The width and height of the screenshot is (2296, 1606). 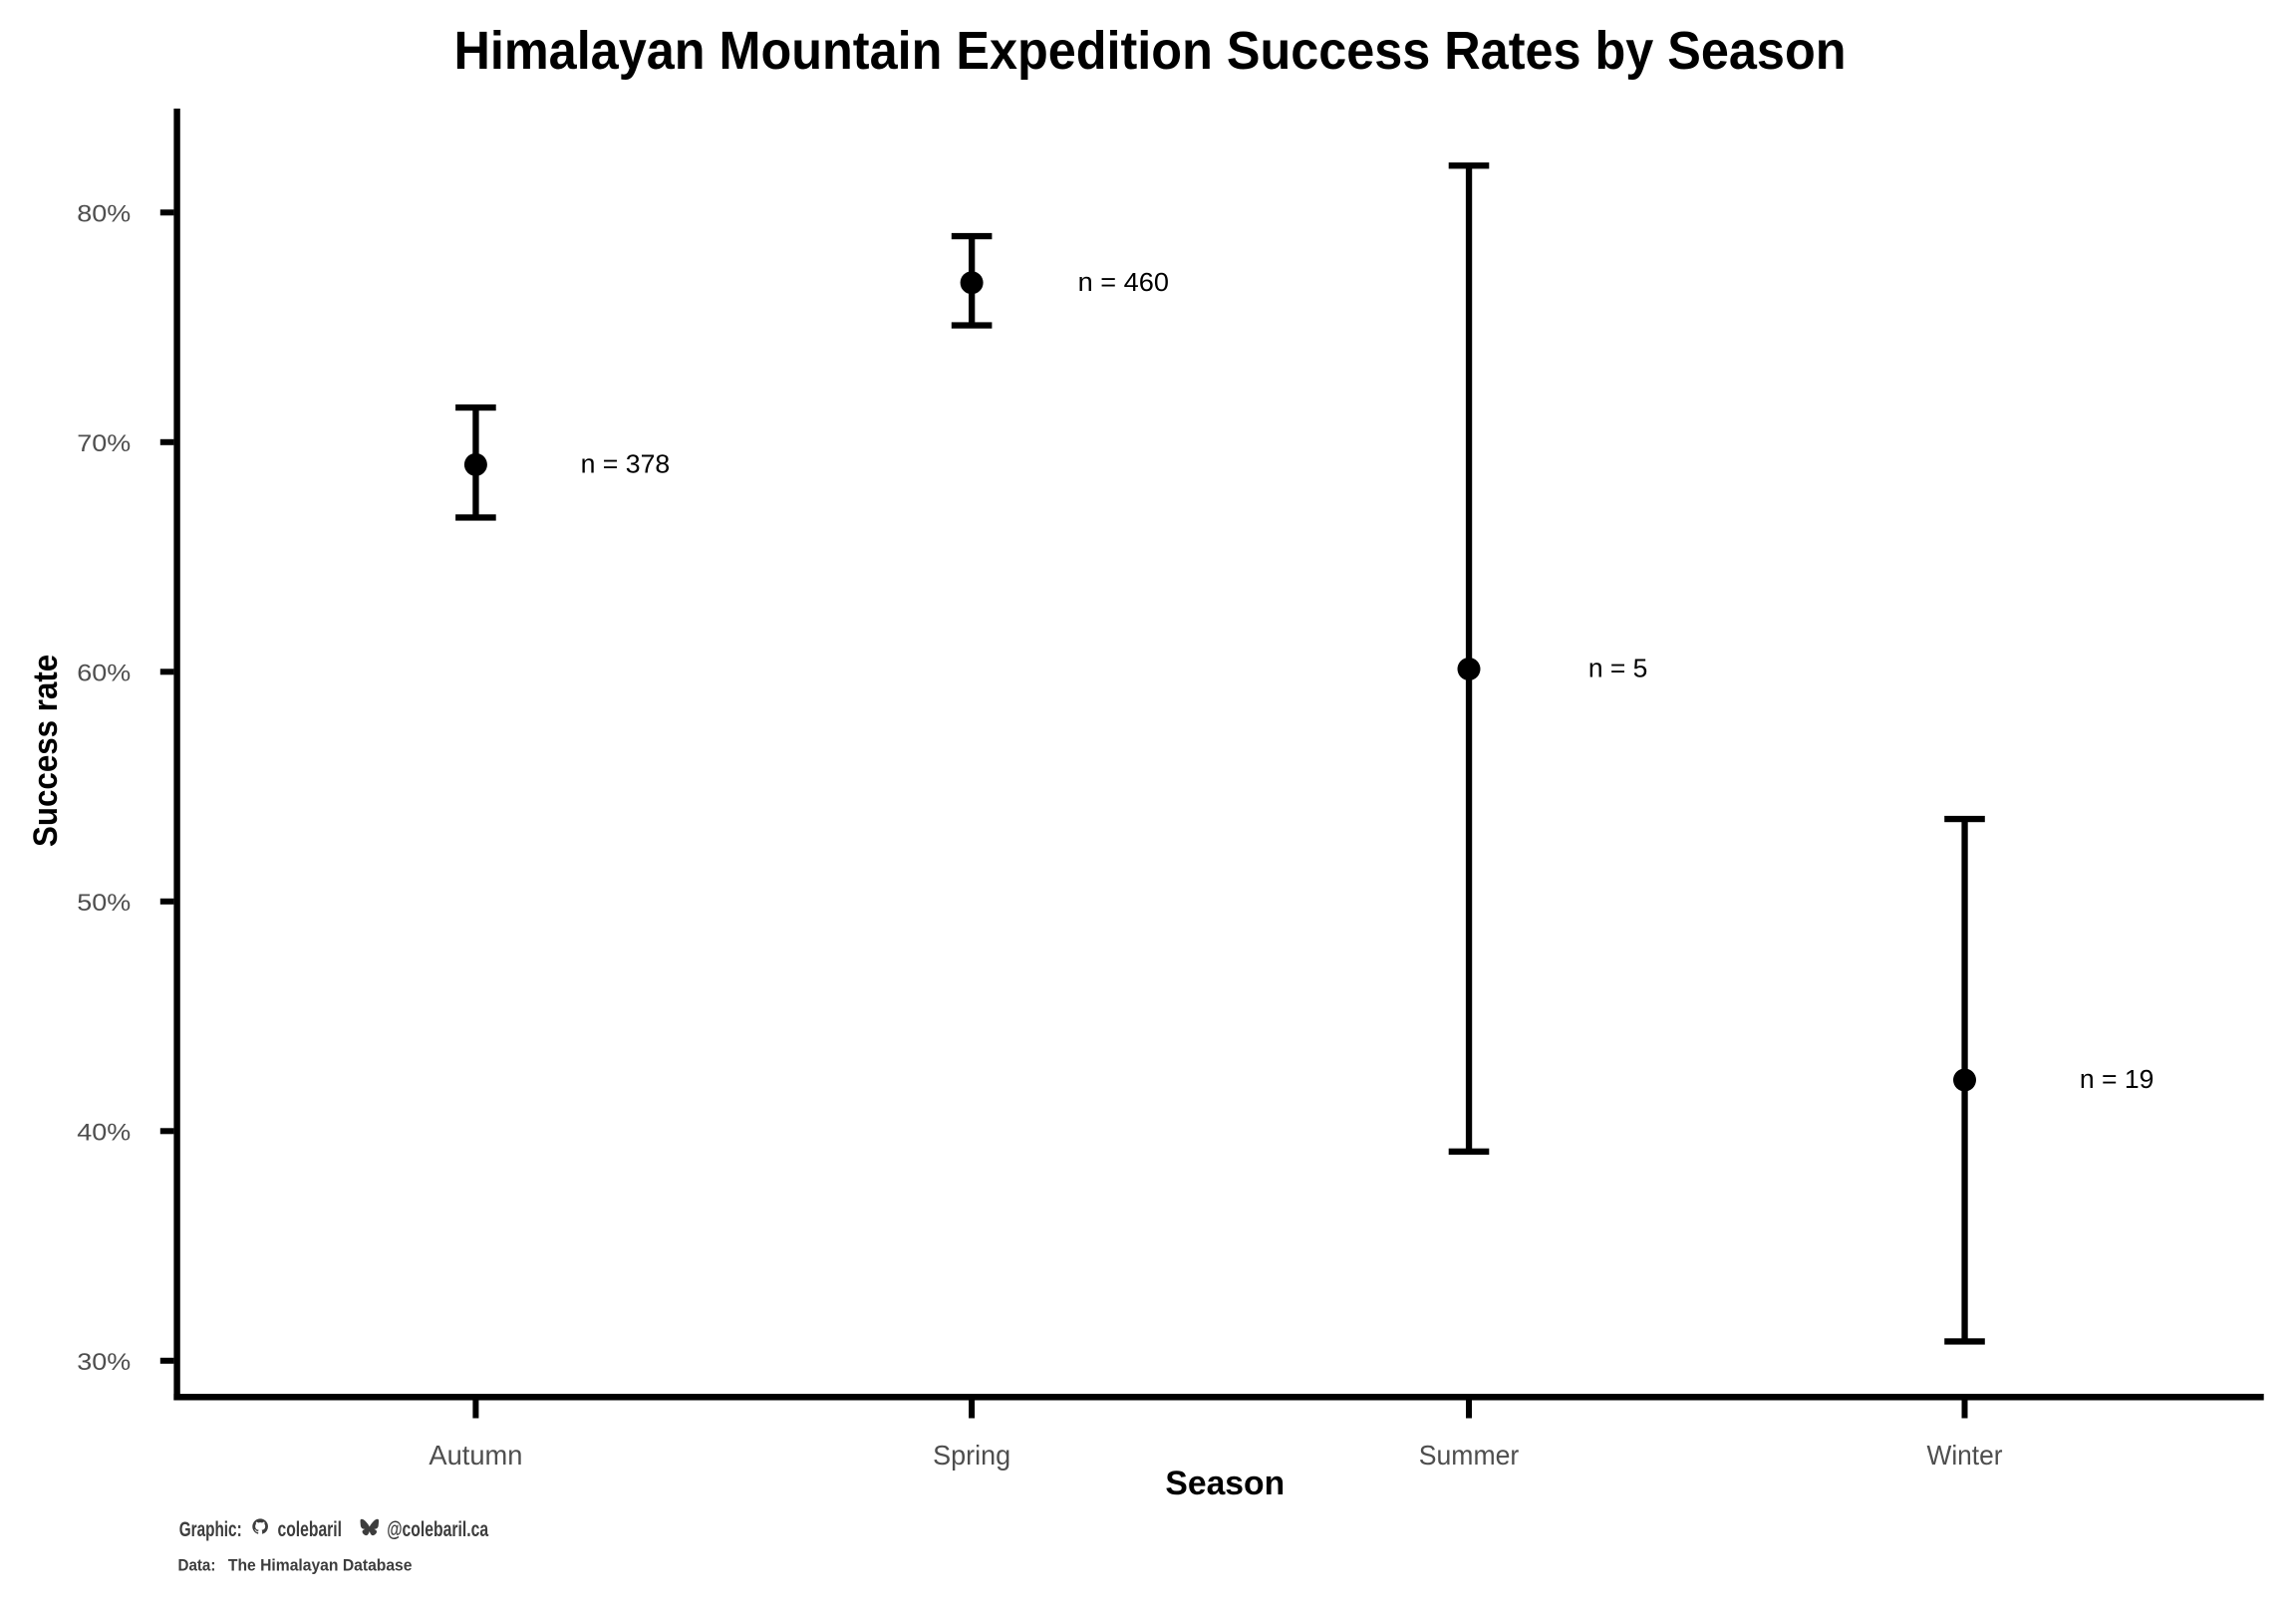 What do you see at coordinates (310, 1529) in the screenshot?
I see `svg-text: colebaril` at bounding box center [310, 1529].